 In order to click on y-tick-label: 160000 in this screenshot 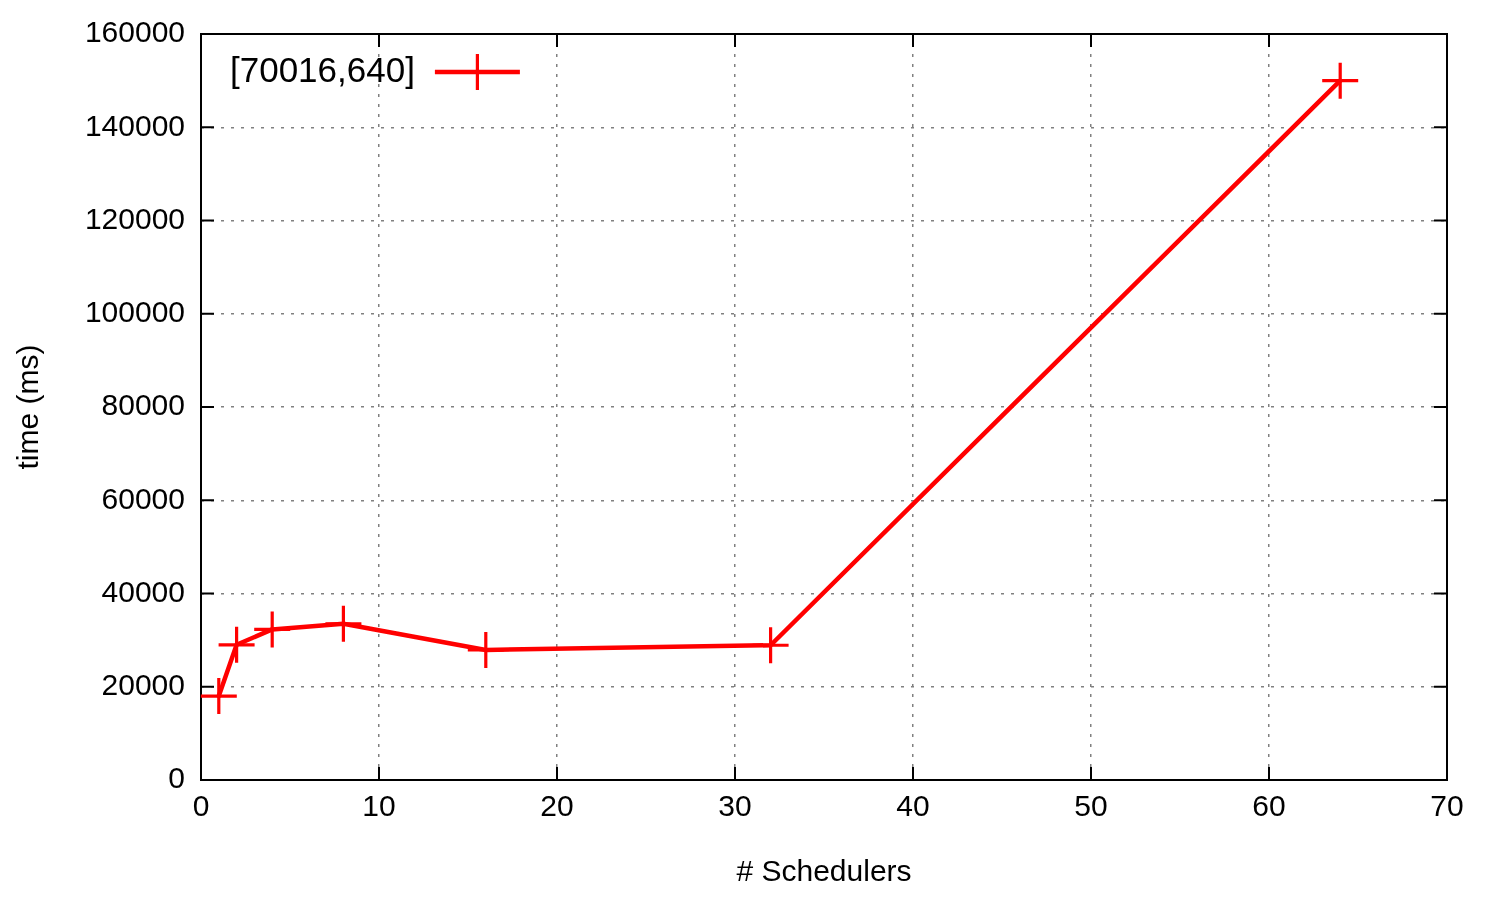, I will do `click(134, 32)`.